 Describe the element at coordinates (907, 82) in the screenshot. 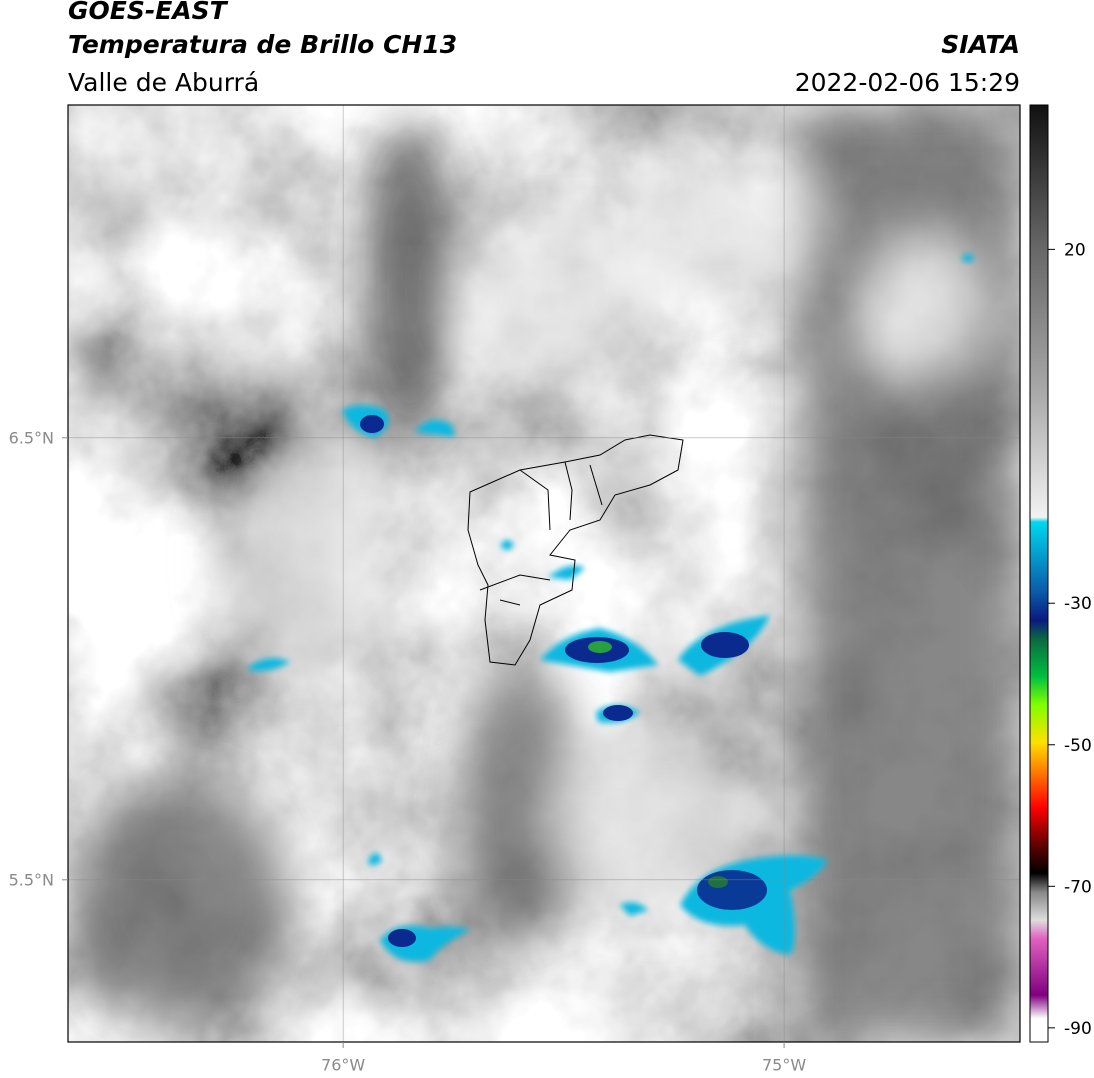

I see `datetime: 2022-02-06 15:29` at that location.